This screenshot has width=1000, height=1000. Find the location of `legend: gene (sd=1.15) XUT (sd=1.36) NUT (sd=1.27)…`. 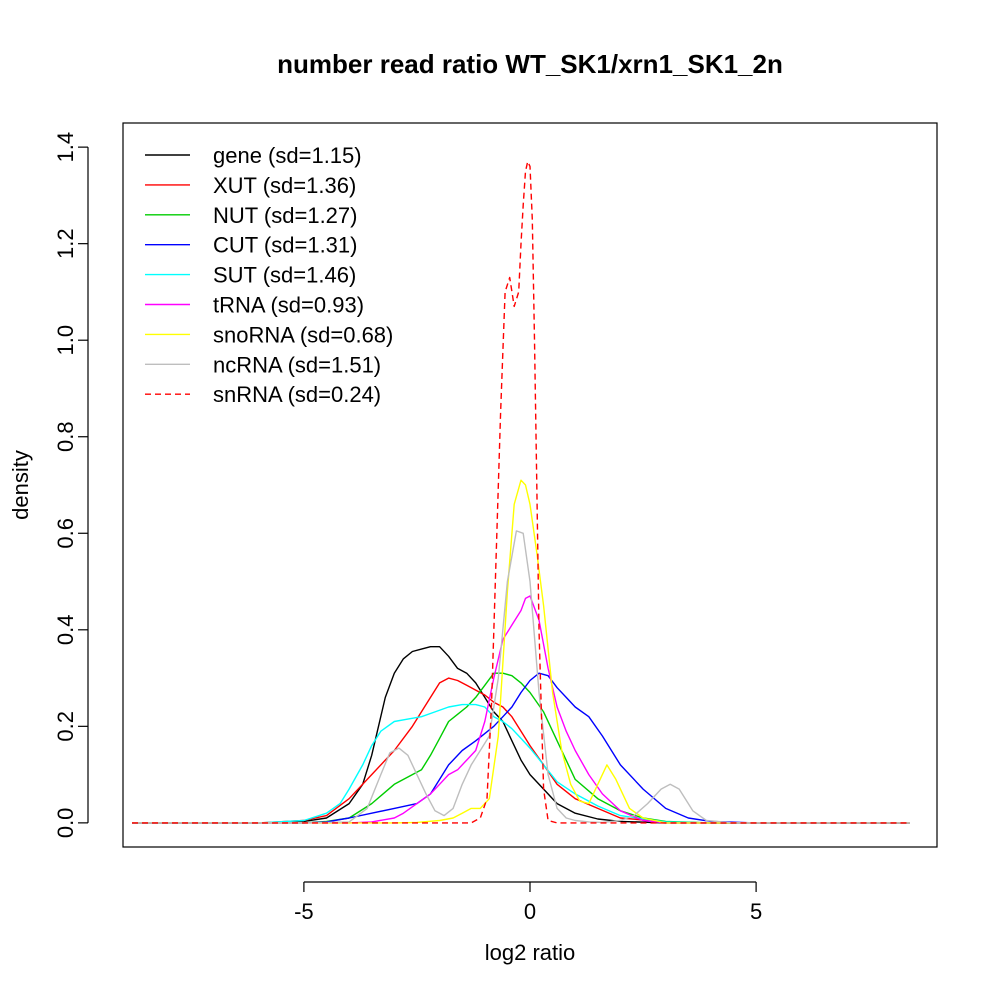

legend: gene (sd=1.15) XUT (sd=1.36) NUT (sd=1.27)… is located at coordinates (269, 275).